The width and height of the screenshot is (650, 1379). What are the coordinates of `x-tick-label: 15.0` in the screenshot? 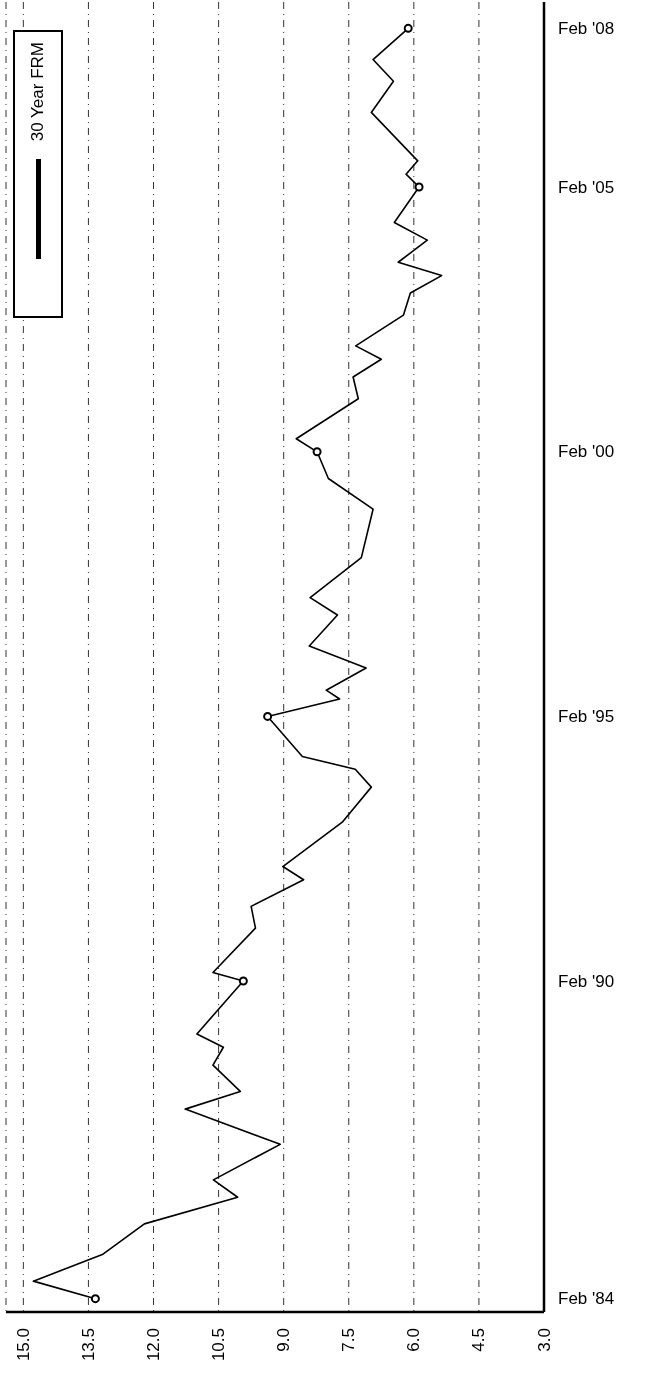 It's located at (23, 1345).